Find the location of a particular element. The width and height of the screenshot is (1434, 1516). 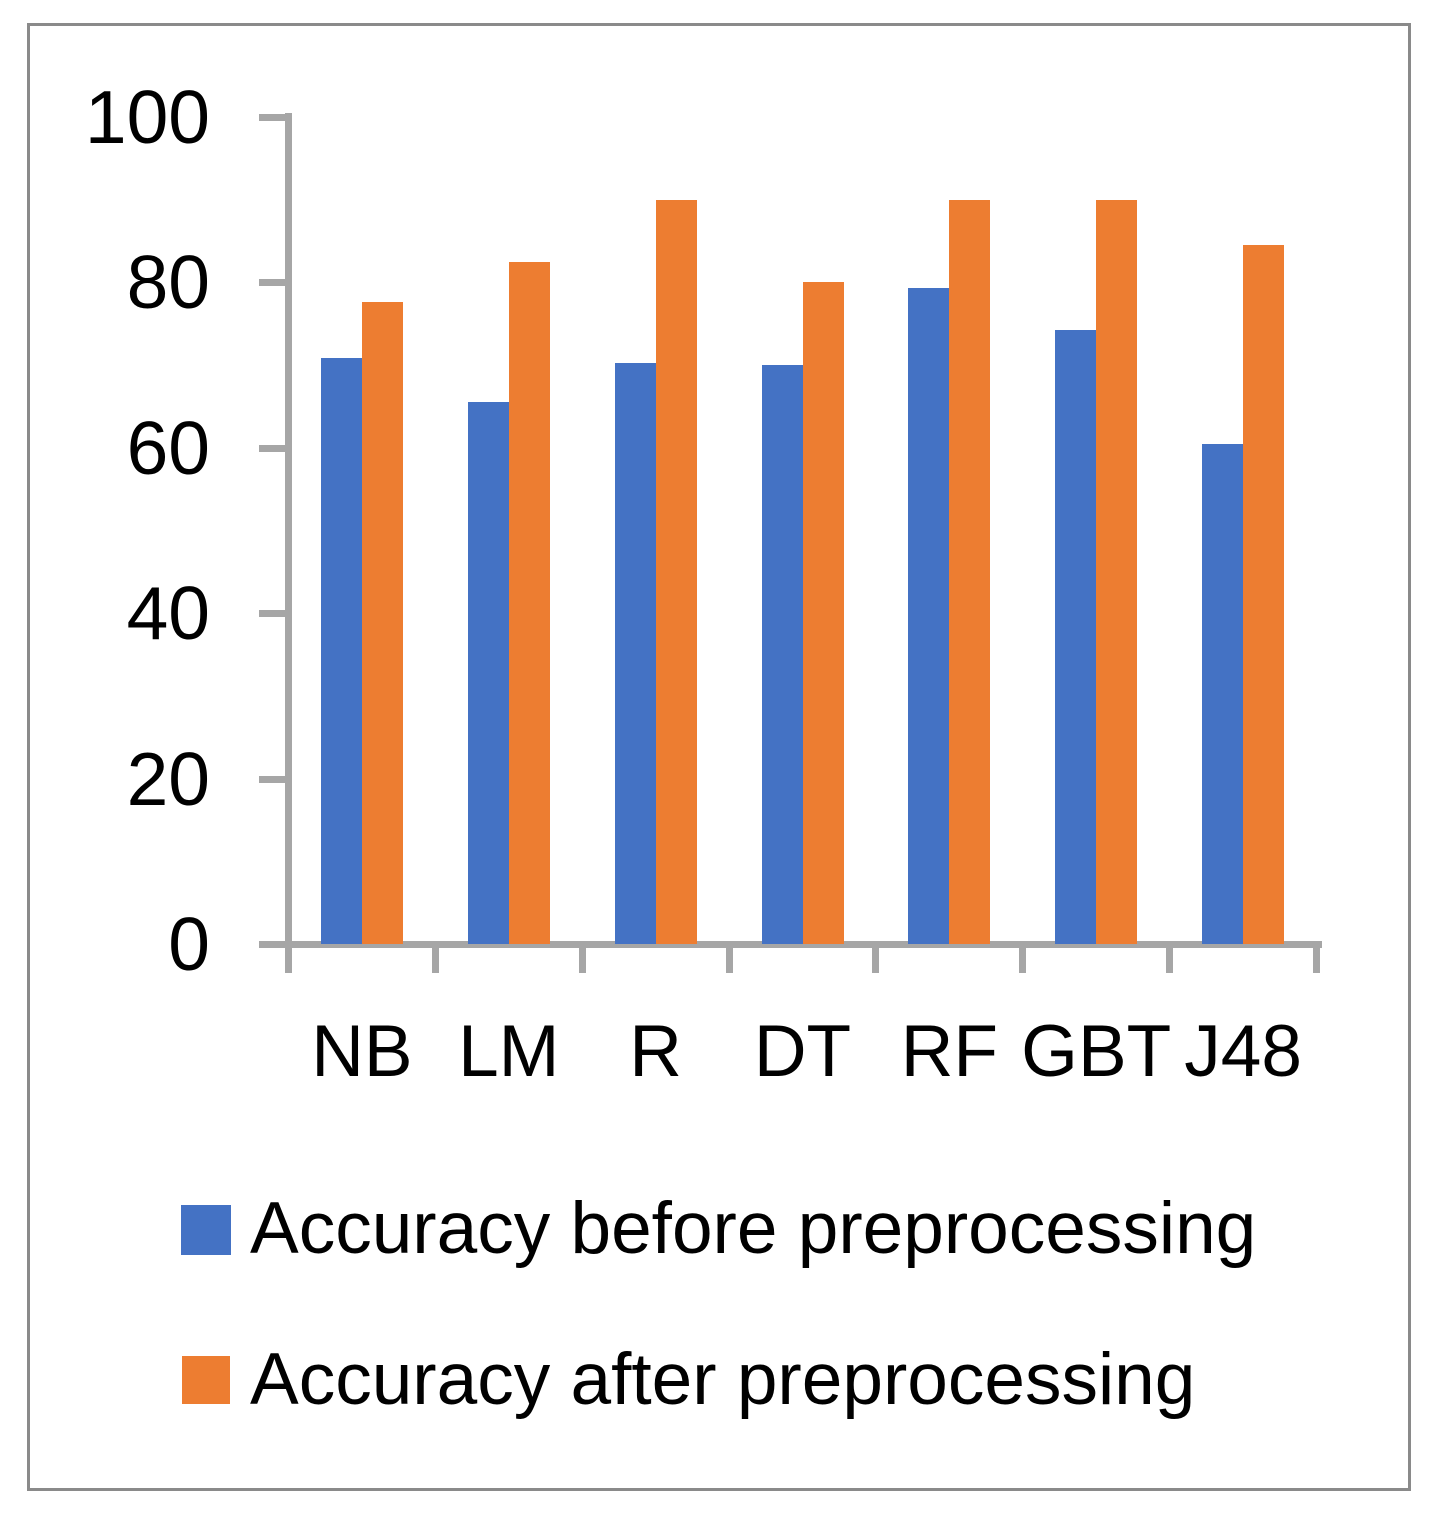

bar-before-LM is located at coordinates (488, 673).